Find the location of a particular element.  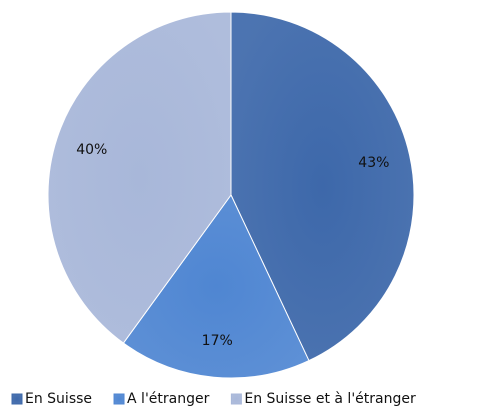

legend-label: A l'étranger is located at coordinates (168, 399).